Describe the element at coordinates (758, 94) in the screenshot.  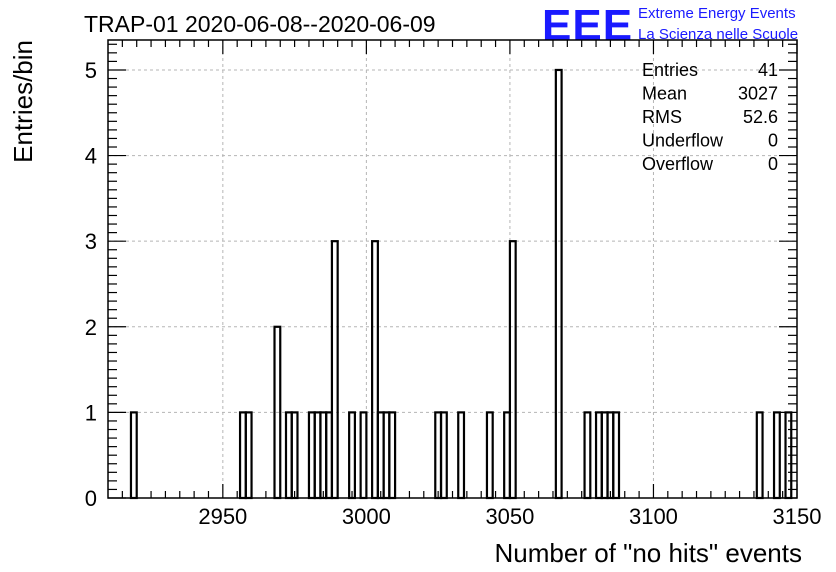
I see `stat-value: 3027` at that location.